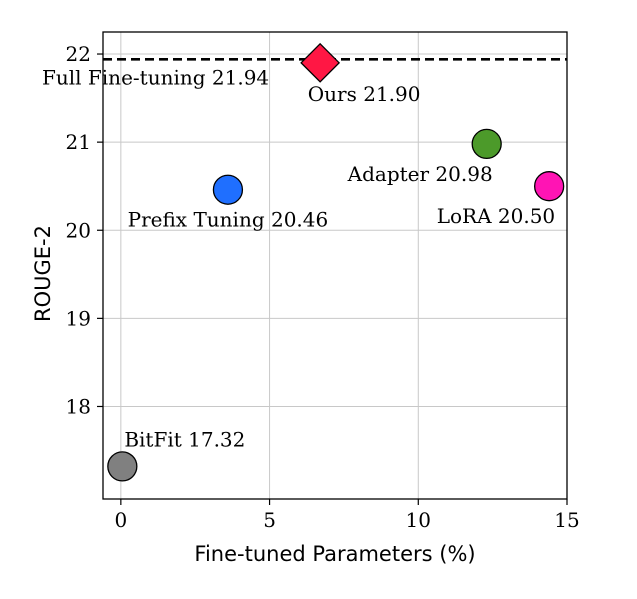  Describe the element at coordinates (418, 520) in the screenshot. I see `x-tick-label: 10` at that location.